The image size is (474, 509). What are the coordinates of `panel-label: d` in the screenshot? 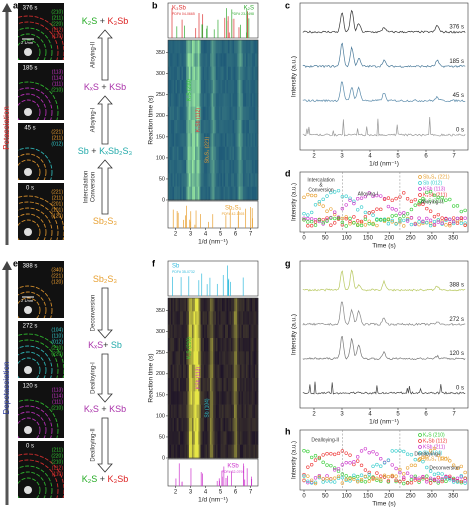 It's located at (288, 173).